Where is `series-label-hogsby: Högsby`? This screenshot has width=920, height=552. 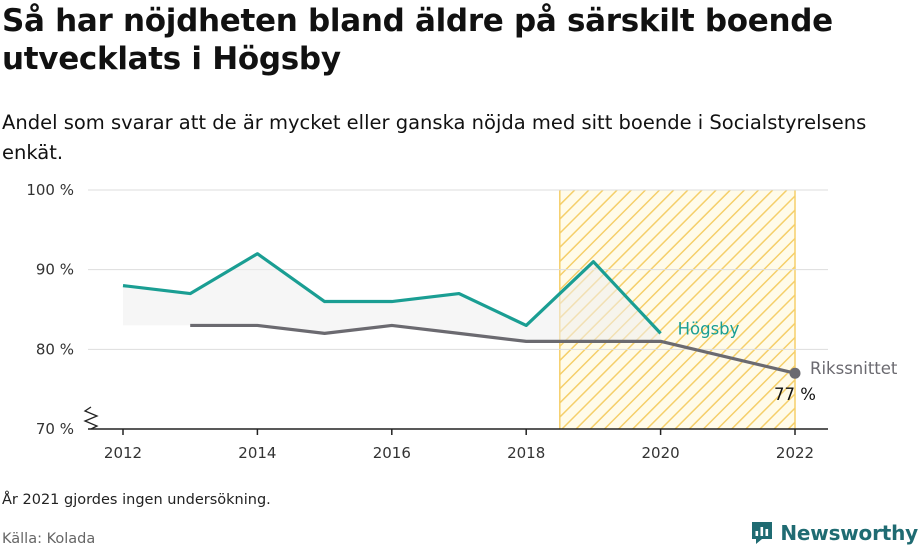 series-label-hogsby: Högsby is located at coordinates (709, 328).